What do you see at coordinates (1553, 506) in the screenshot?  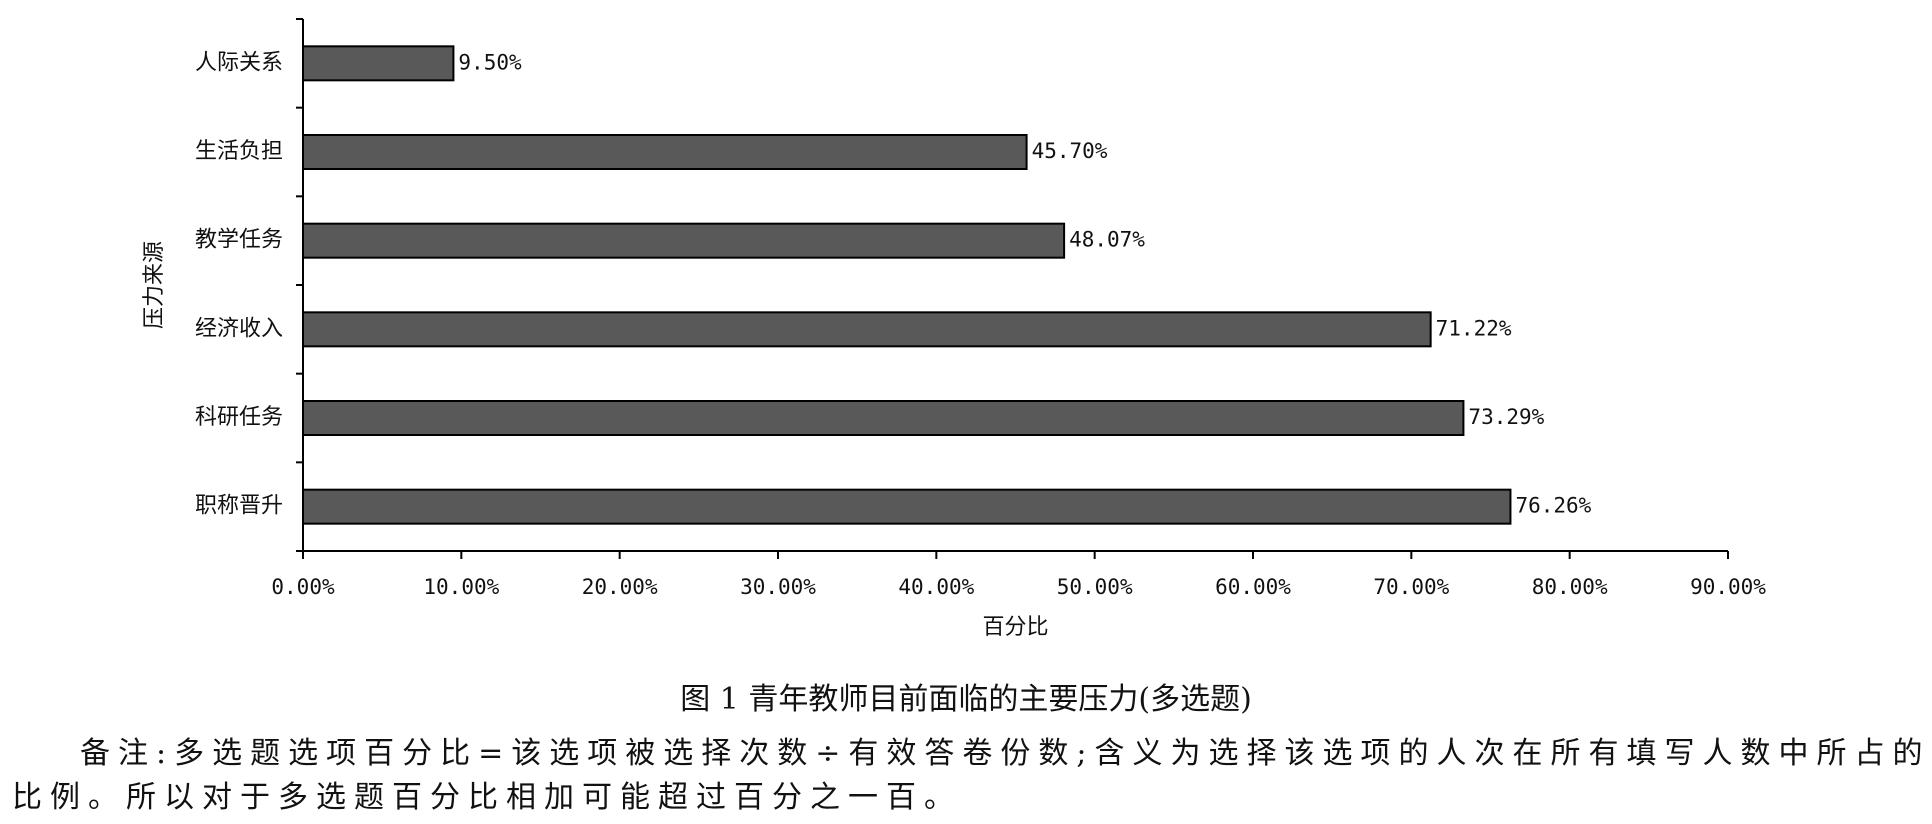 I see `data-label: 76.26%` at bounding box center [1553, 506].